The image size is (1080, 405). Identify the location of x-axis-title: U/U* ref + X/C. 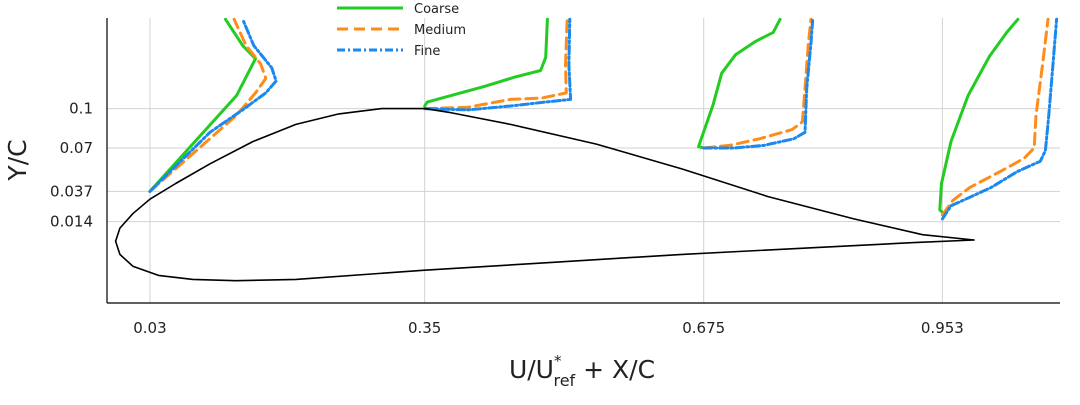
(582, 371).